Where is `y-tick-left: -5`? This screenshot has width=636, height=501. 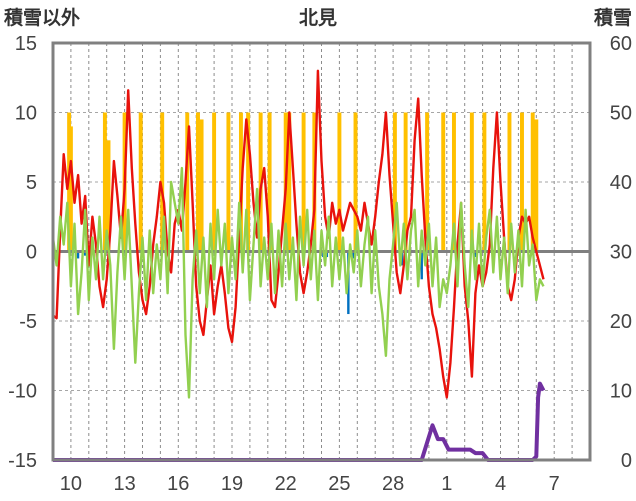
y-tick-left: -5 is located at coordinates (28, 322).